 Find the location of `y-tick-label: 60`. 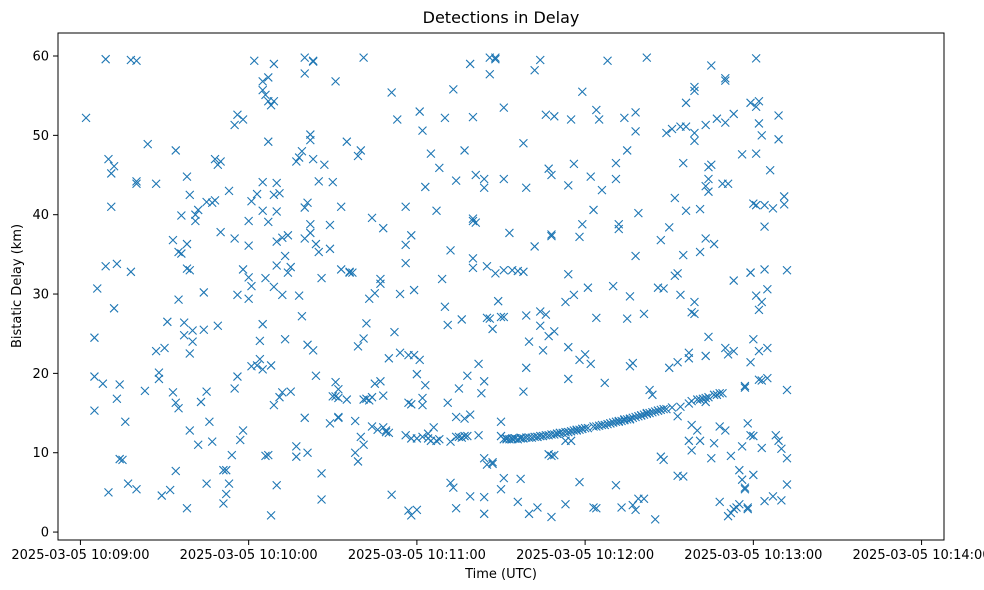

y-tick-label: 60 is located at coordinates (40, 57).